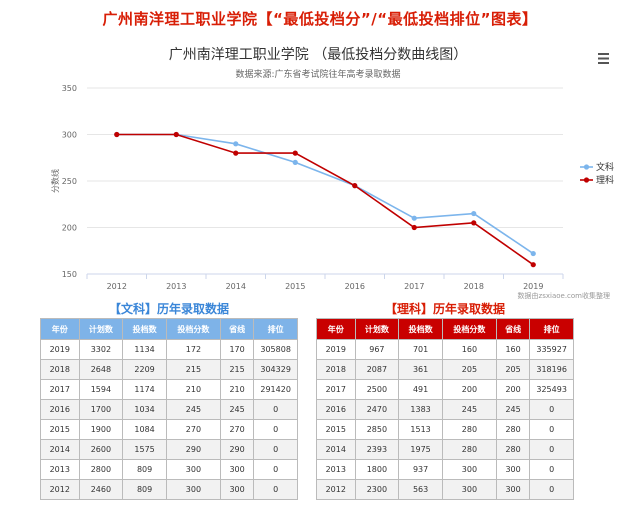 This screenshot has width=640, height=515. What do you see at coordinates (420, 469) in the screenshot?
I see `table-cell: 937` at bounding box center [420, 469].